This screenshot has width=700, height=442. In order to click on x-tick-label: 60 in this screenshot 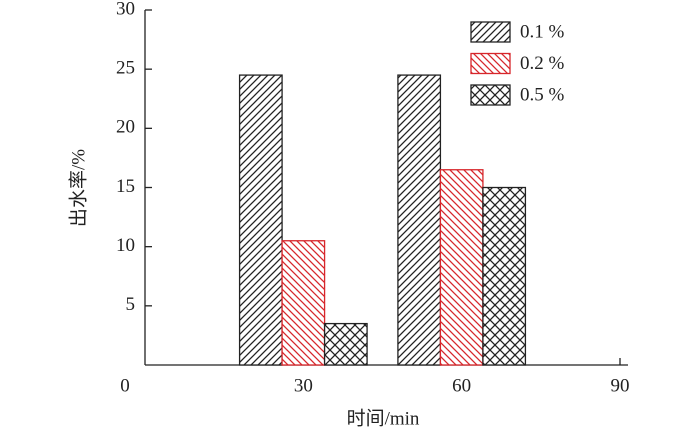, I will do `click(461, 385)`.